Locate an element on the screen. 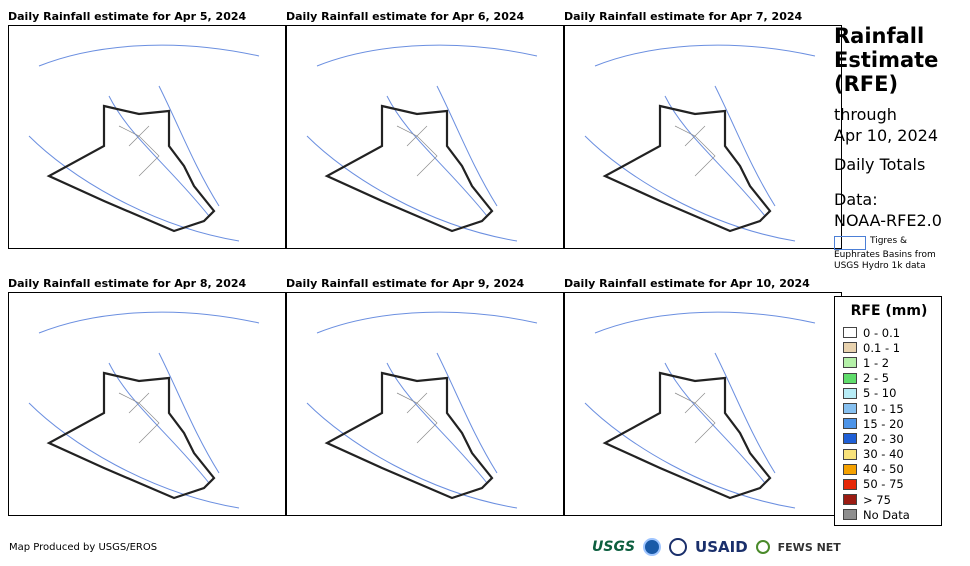 The image size is (970, 566). legend-item: 50 - 75 is located at coordinates (889, 484).